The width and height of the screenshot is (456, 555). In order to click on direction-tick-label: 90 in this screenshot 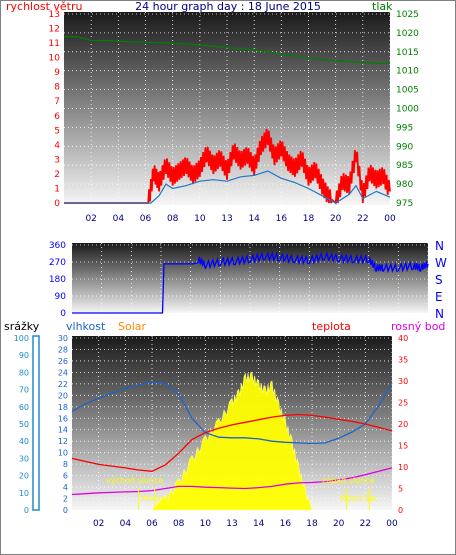, I will do `click(61, 297)`.